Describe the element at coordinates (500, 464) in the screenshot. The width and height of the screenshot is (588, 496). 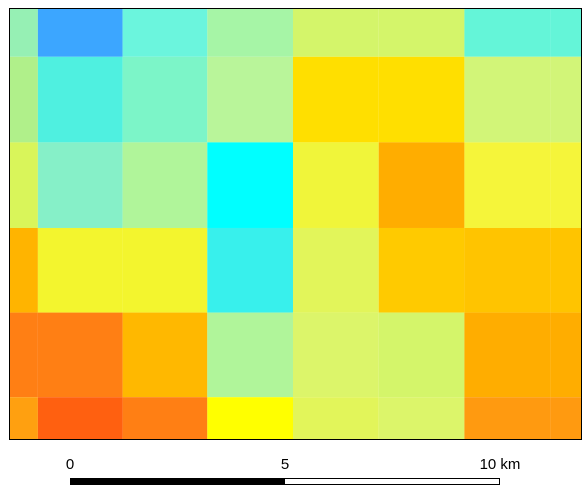
I see `scale-label-end: 10 km` at that location.